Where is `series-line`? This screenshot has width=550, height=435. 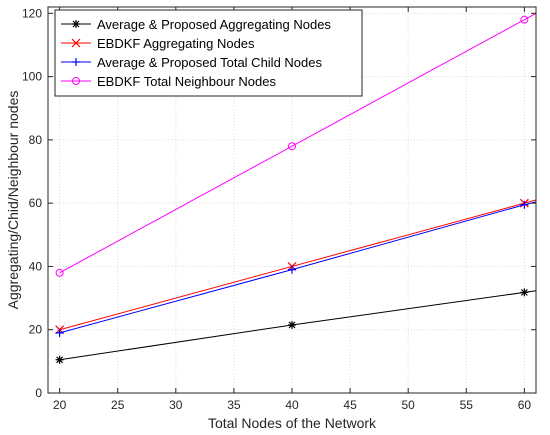 series-line is located at coordinates (298, 325).